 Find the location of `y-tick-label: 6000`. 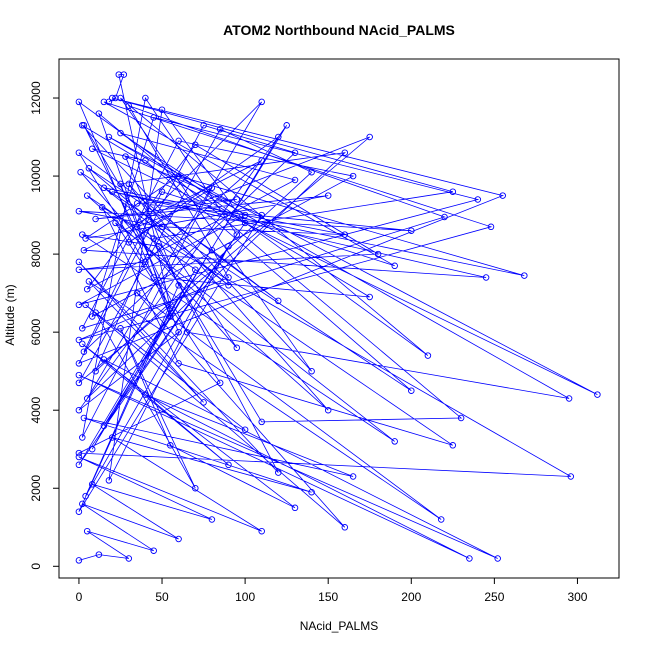

y-tick-label: 6000 is located at coordinates (36, 331).